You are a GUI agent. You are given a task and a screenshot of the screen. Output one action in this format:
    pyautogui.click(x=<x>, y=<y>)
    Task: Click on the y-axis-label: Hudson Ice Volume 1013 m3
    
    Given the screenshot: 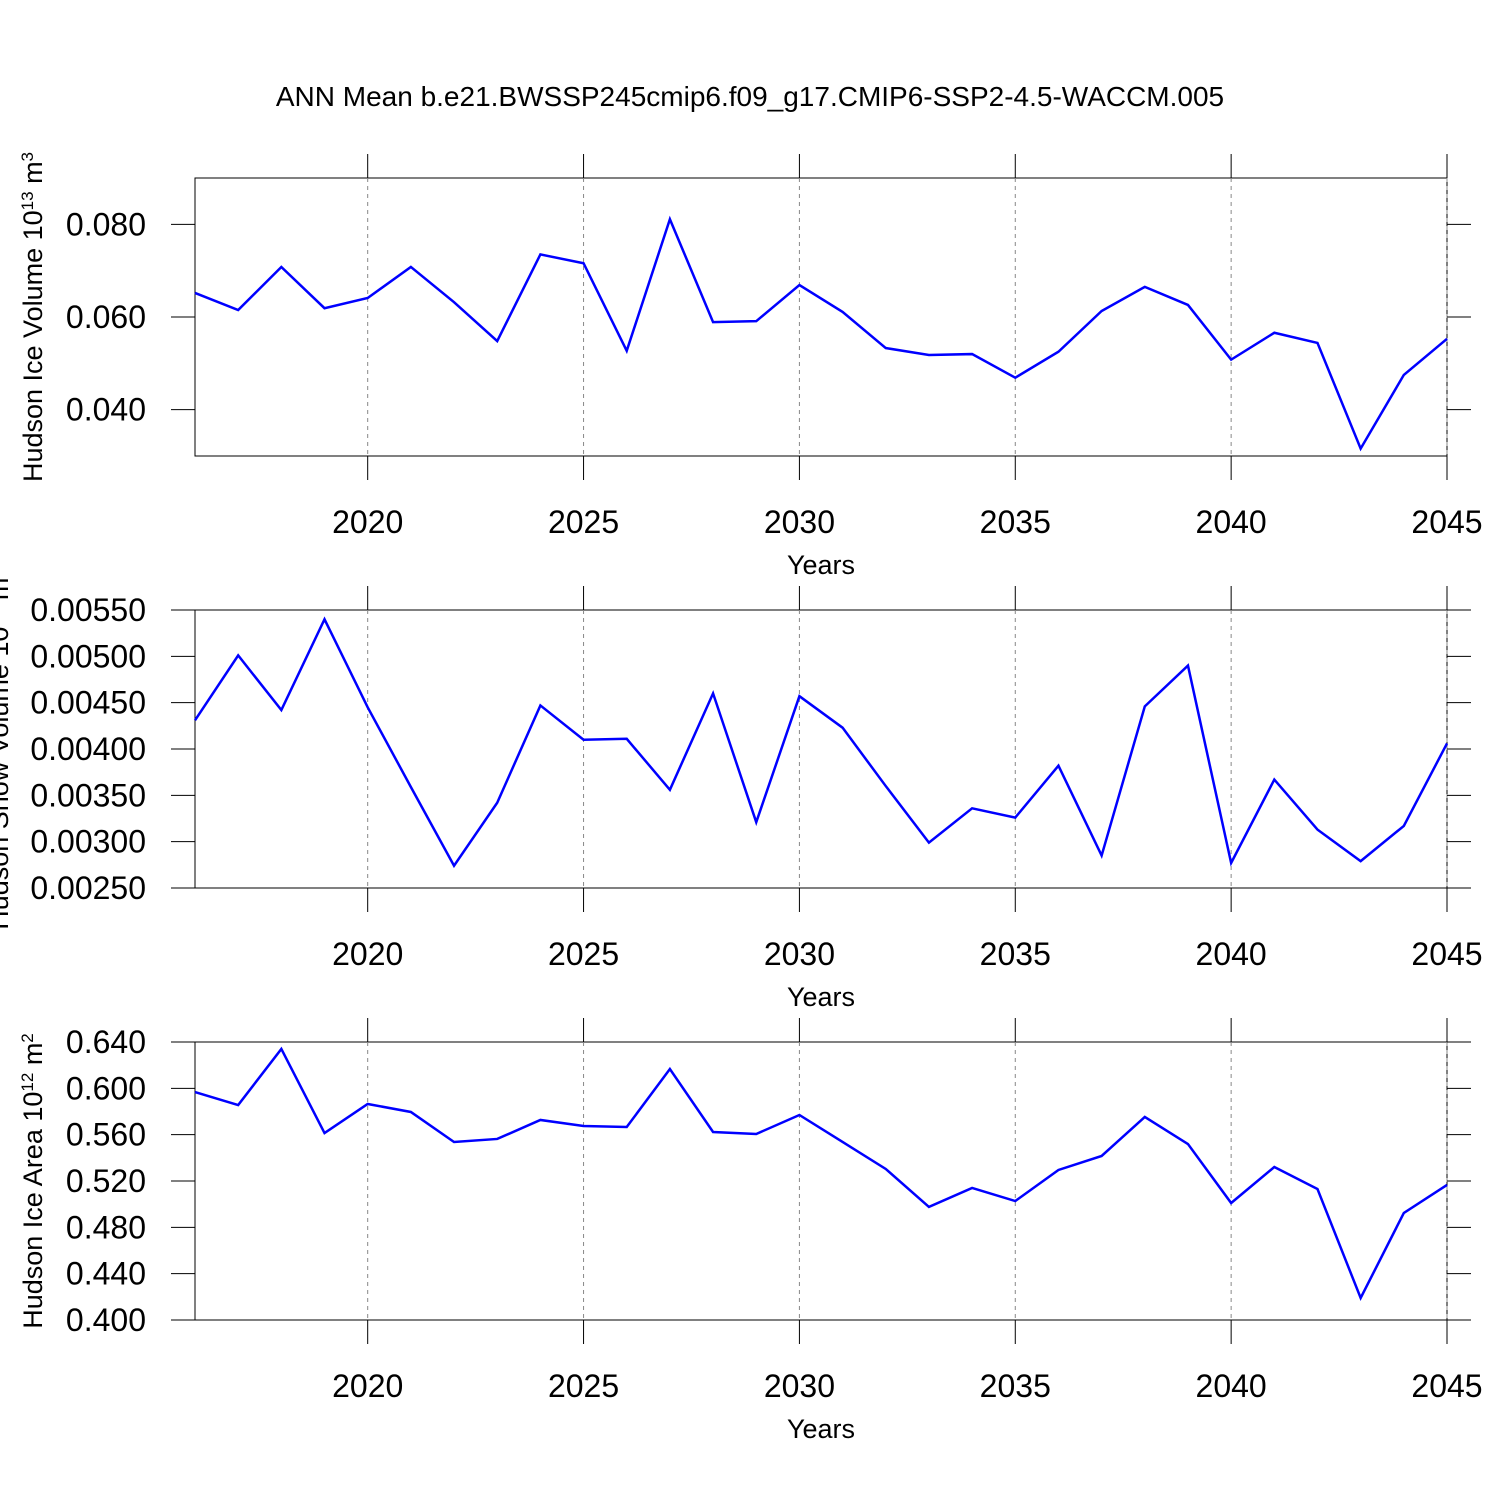 What is the action you would take?
    pyautogui.click(x=33, y=317)
    